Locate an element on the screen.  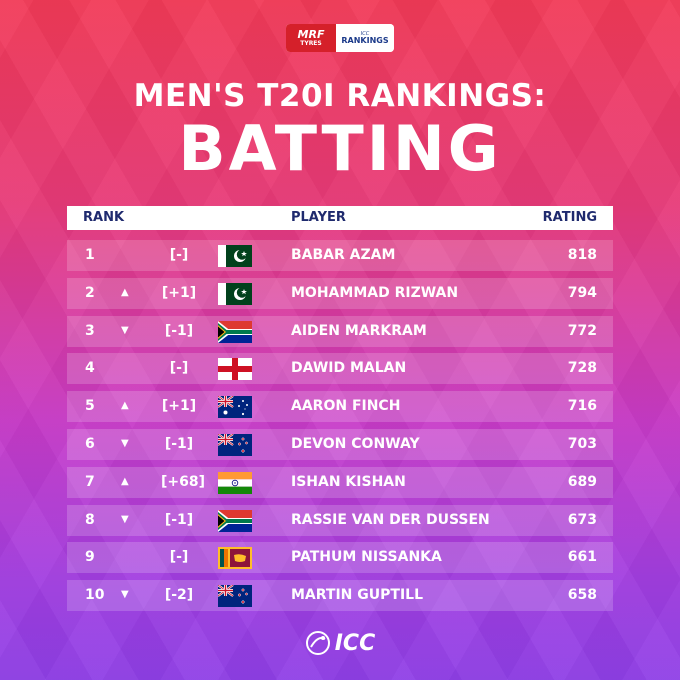
rank-value: 8 is located at coordinates (90, 519).